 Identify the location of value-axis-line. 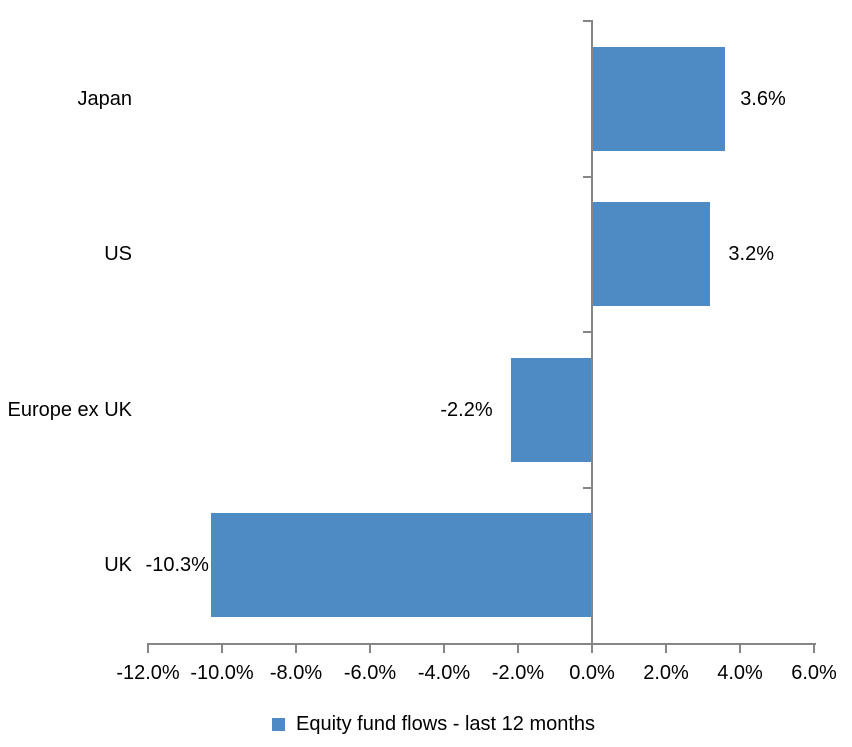
(481, 644).